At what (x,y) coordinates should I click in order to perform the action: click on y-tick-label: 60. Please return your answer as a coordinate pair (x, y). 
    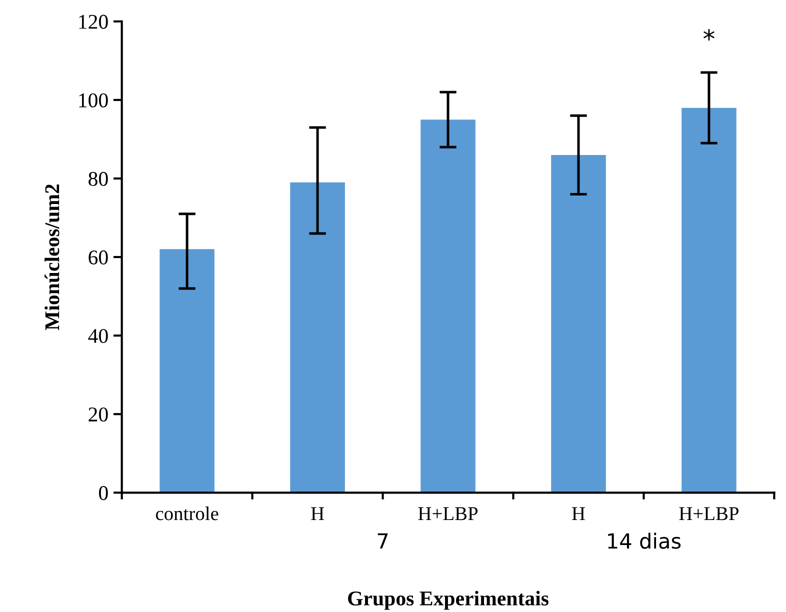
    Looking at the image, I should click on (98, 257).